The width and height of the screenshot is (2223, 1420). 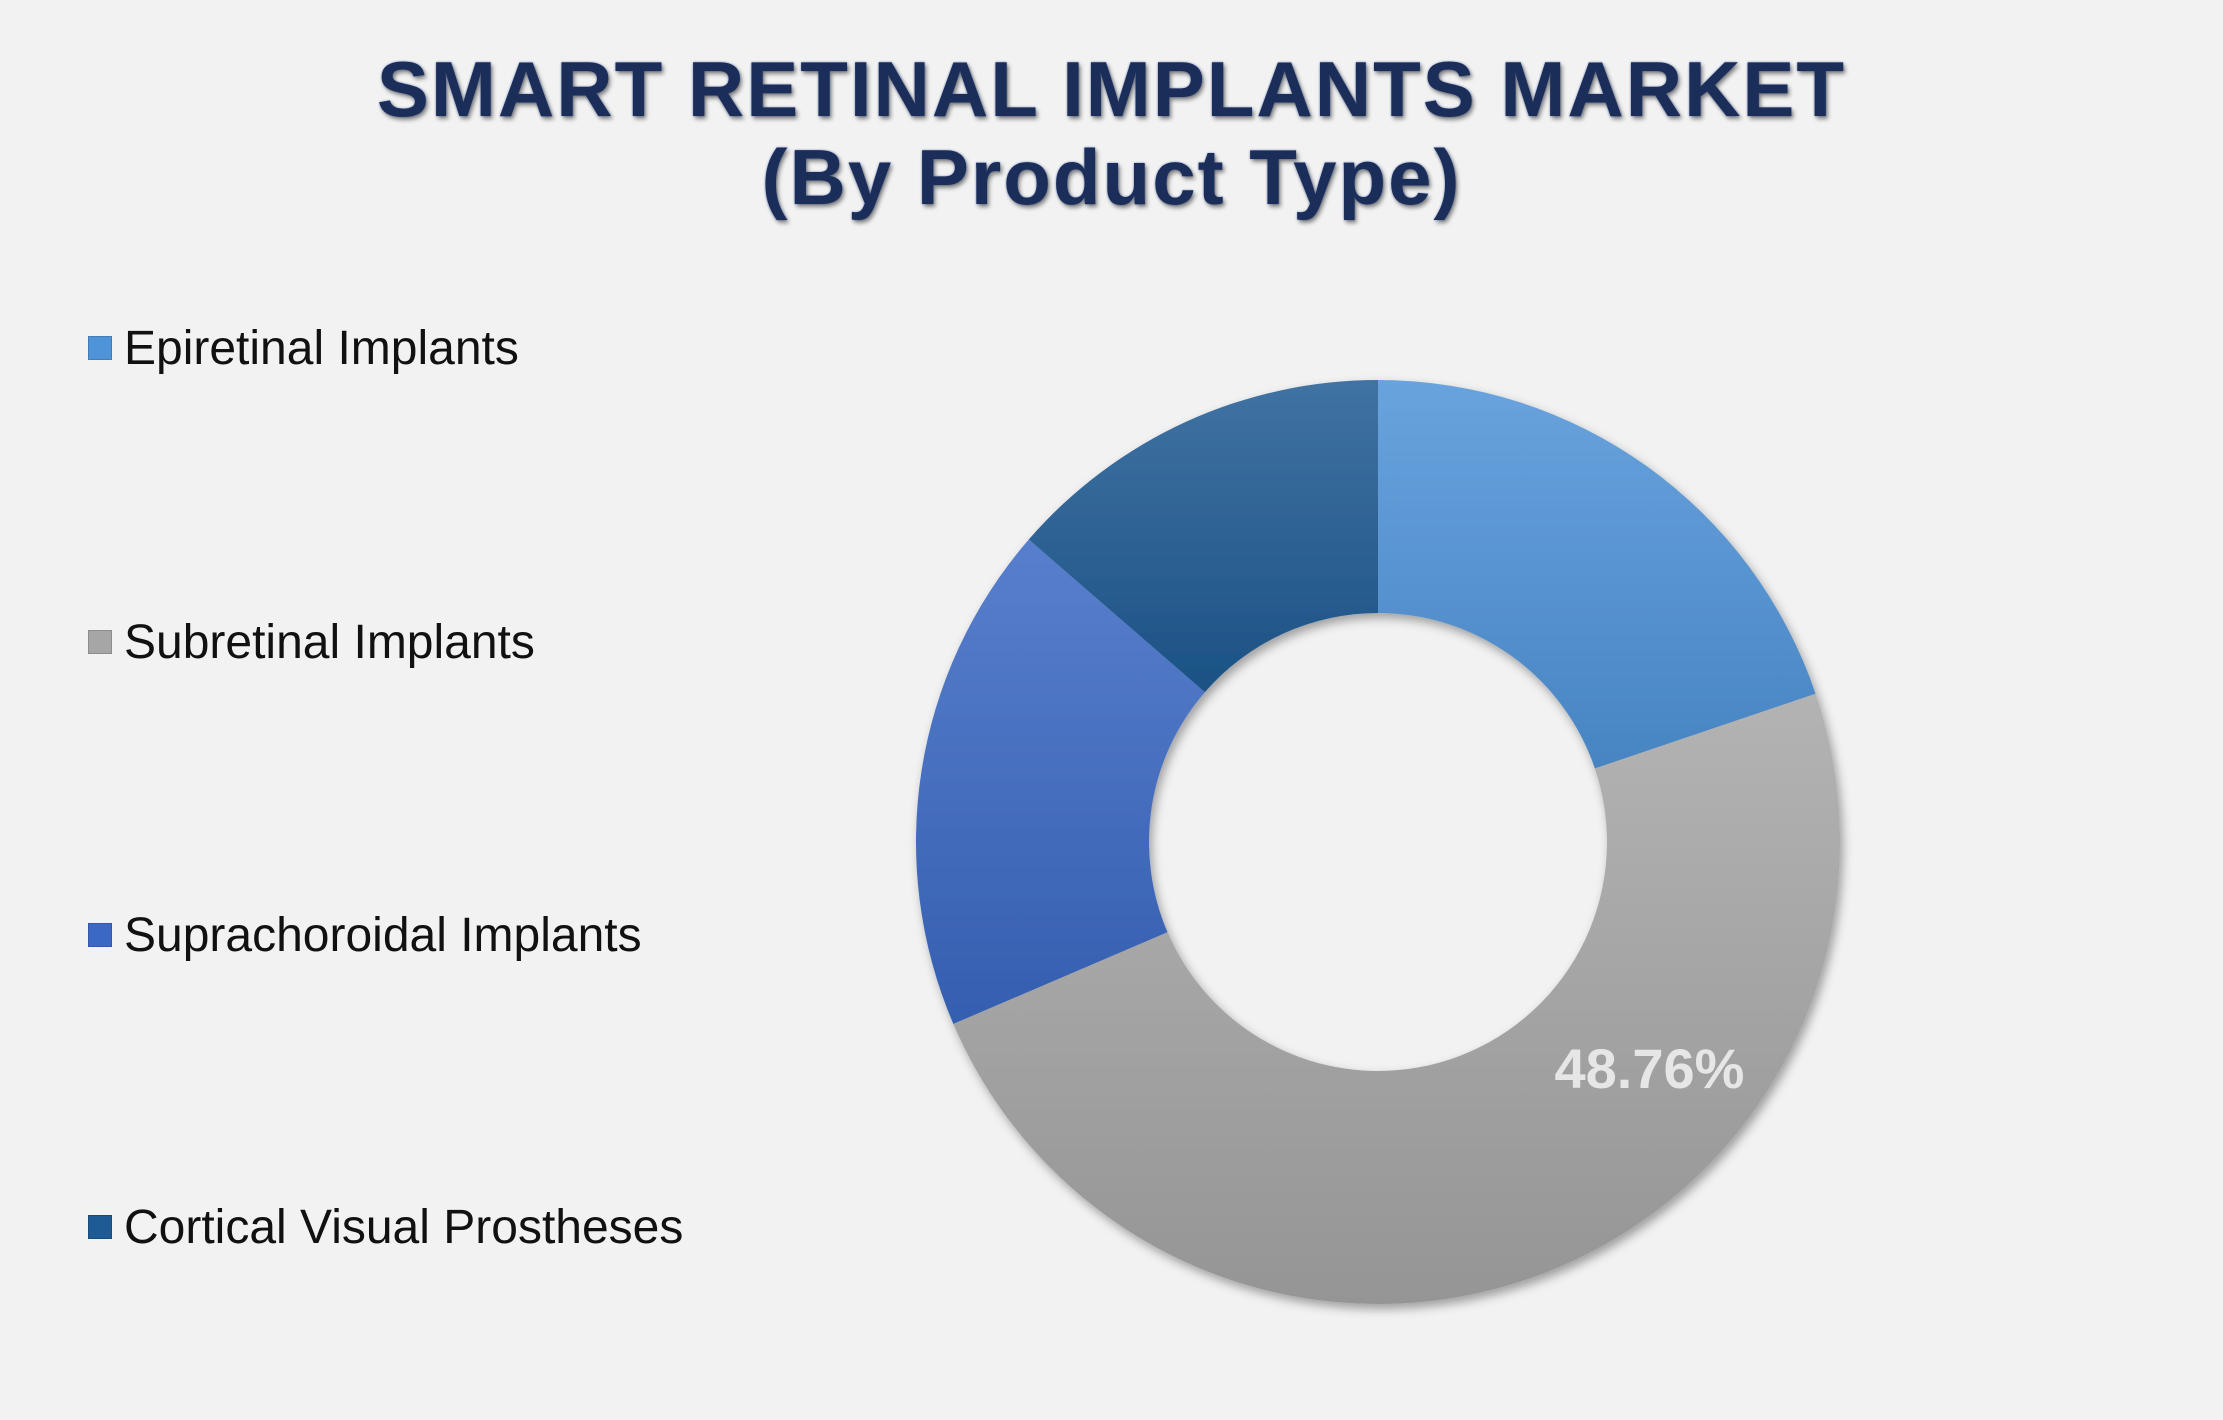 I want to click on legend-item-cortical: Cortical Visual Prostheses, so click(x=385, y=1227).